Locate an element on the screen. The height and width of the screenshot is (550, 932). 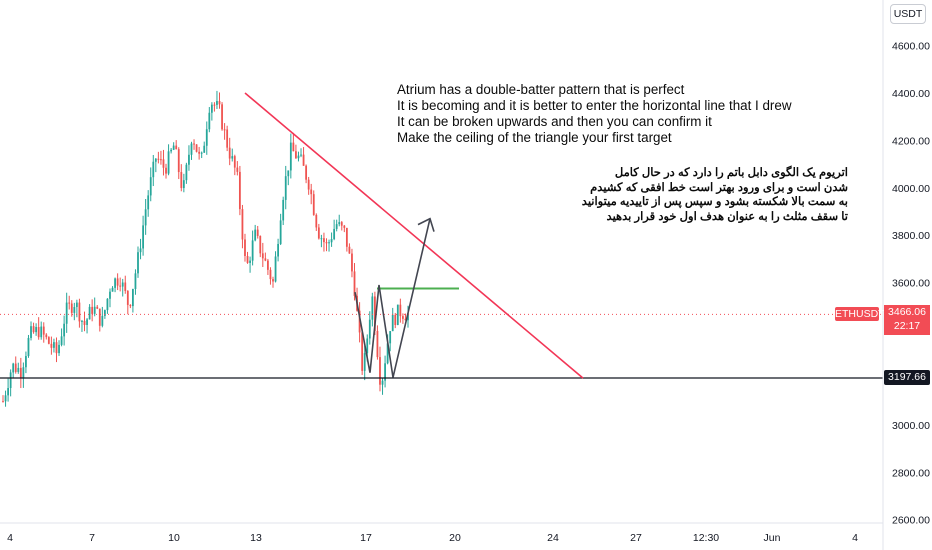
y-tick-label: 4000.00 is located at coordinates (911, 189).